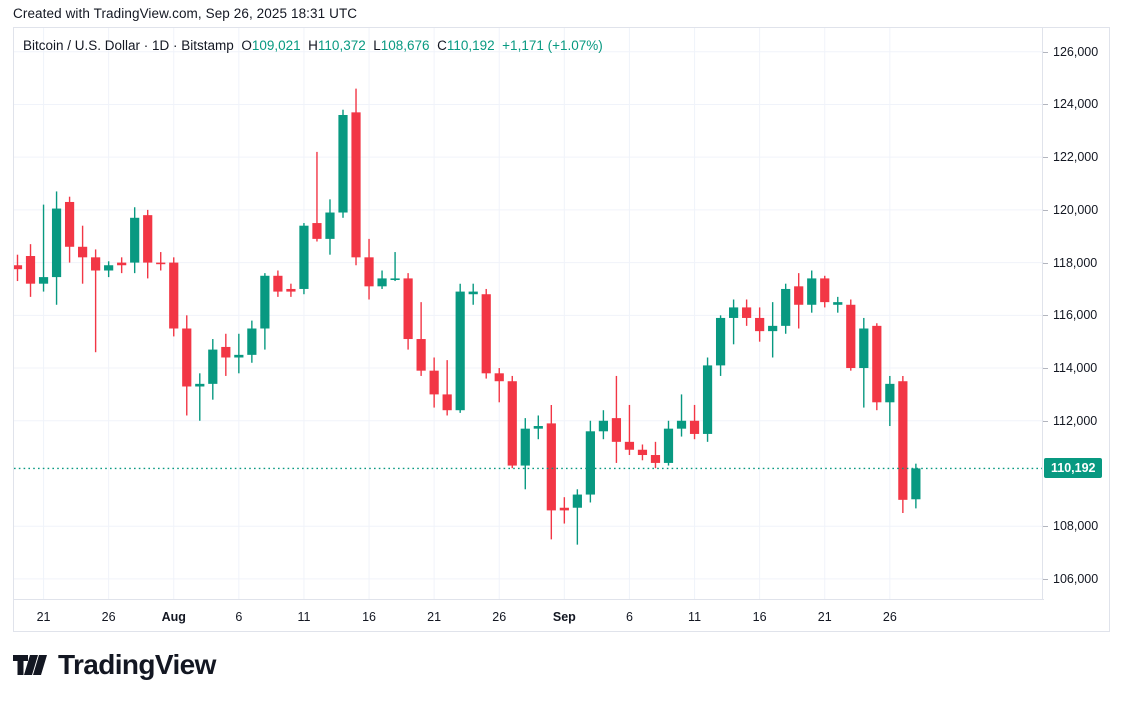 The width and height of the screenshot is (1123, 703). What do you see at coordinates (695, 617) in the screenshot?
I see `time-tick-label: 11` at bounding box center [695, 617].